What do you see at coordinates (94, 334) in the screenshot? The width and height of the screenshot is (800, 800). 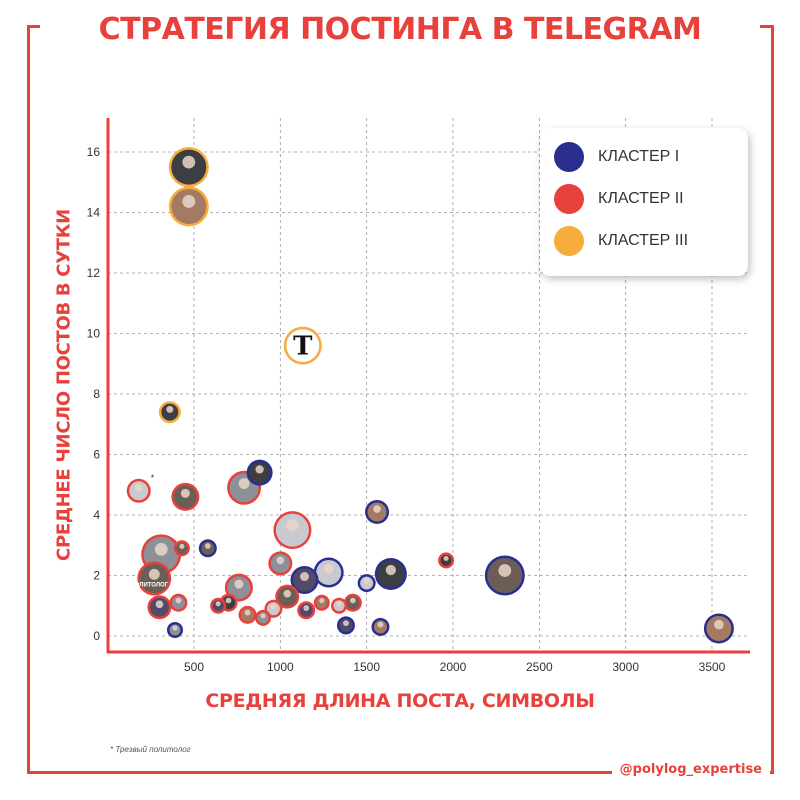 I see `y-tick-label: 10` at bounding box center [94, 334].